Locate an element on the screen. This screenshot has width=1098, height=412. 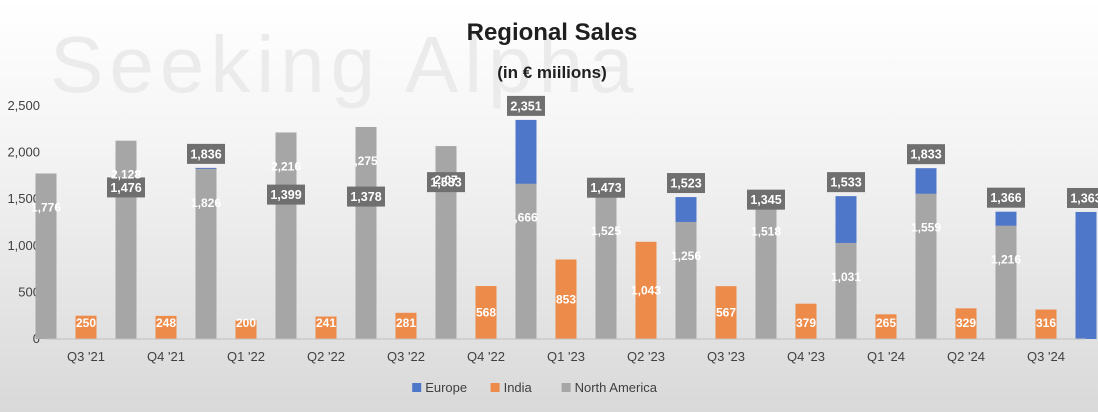
x-tick-label: Q3 '23 is located at coordinates (726, 356).